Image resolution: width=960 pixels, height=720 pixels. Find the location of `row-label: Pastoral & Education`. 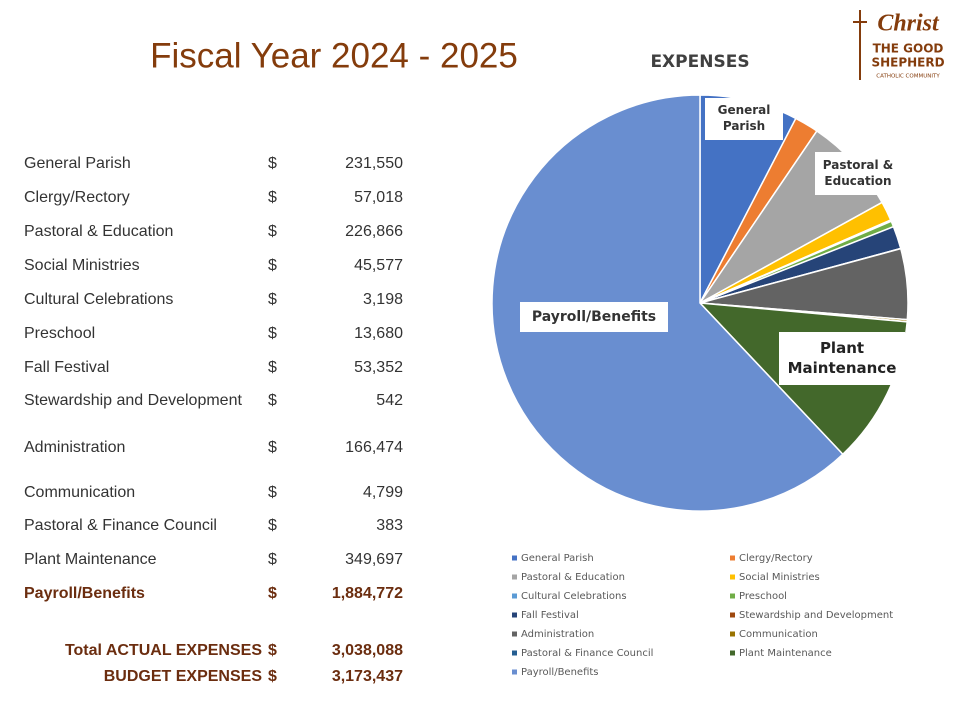

row-label: Pastoral & Education is located at coordinates (98, 231).